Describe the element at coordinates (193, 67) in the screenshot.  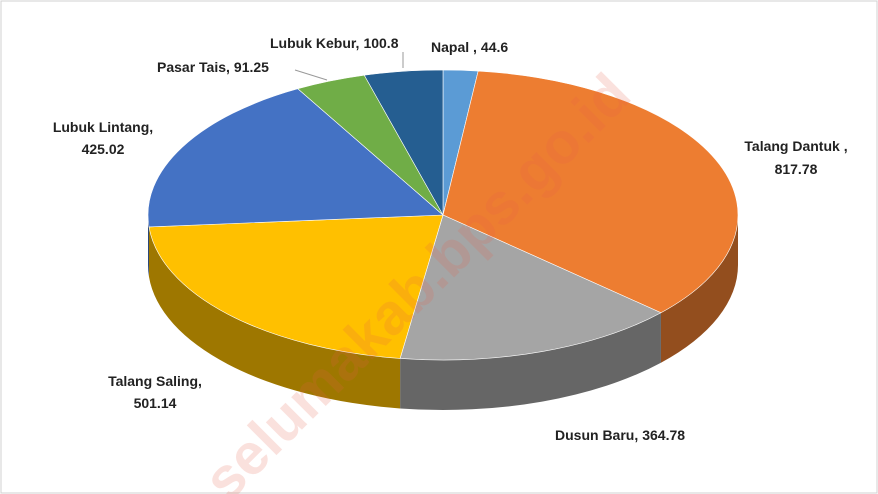
I see `label-category: Pasar Tais,` at that location.